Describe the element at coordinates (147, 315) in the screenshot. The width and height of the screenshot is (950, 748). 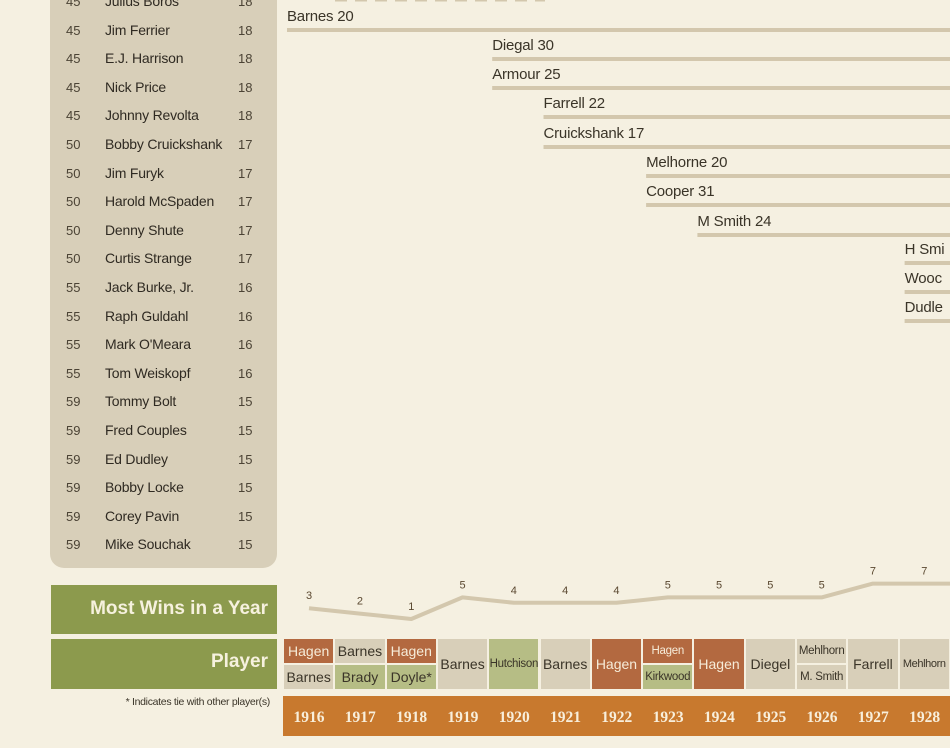
I see `player-name: Raph Guldahl` at that location.